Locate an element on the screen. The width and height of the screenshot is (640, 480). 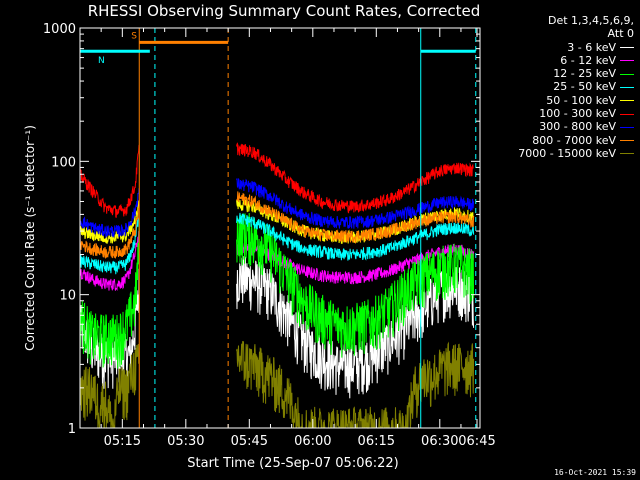
legend-label: 50 - 100 keV is located at coordinates (581, 100).